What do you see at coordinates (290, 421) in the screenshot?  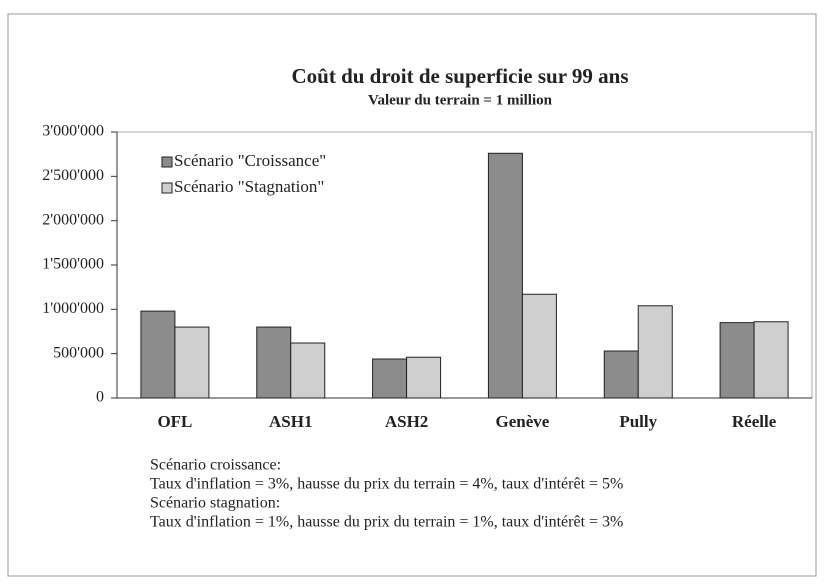 I see `x-tick-label: ASH1` at bounding box center [290, 421].